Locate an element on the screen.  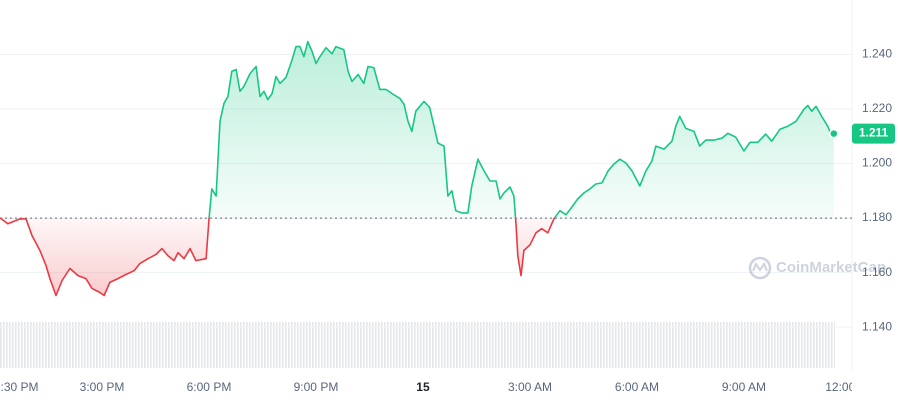
x-tick-label: 3:00 AM is located at coordinates (530, 387).